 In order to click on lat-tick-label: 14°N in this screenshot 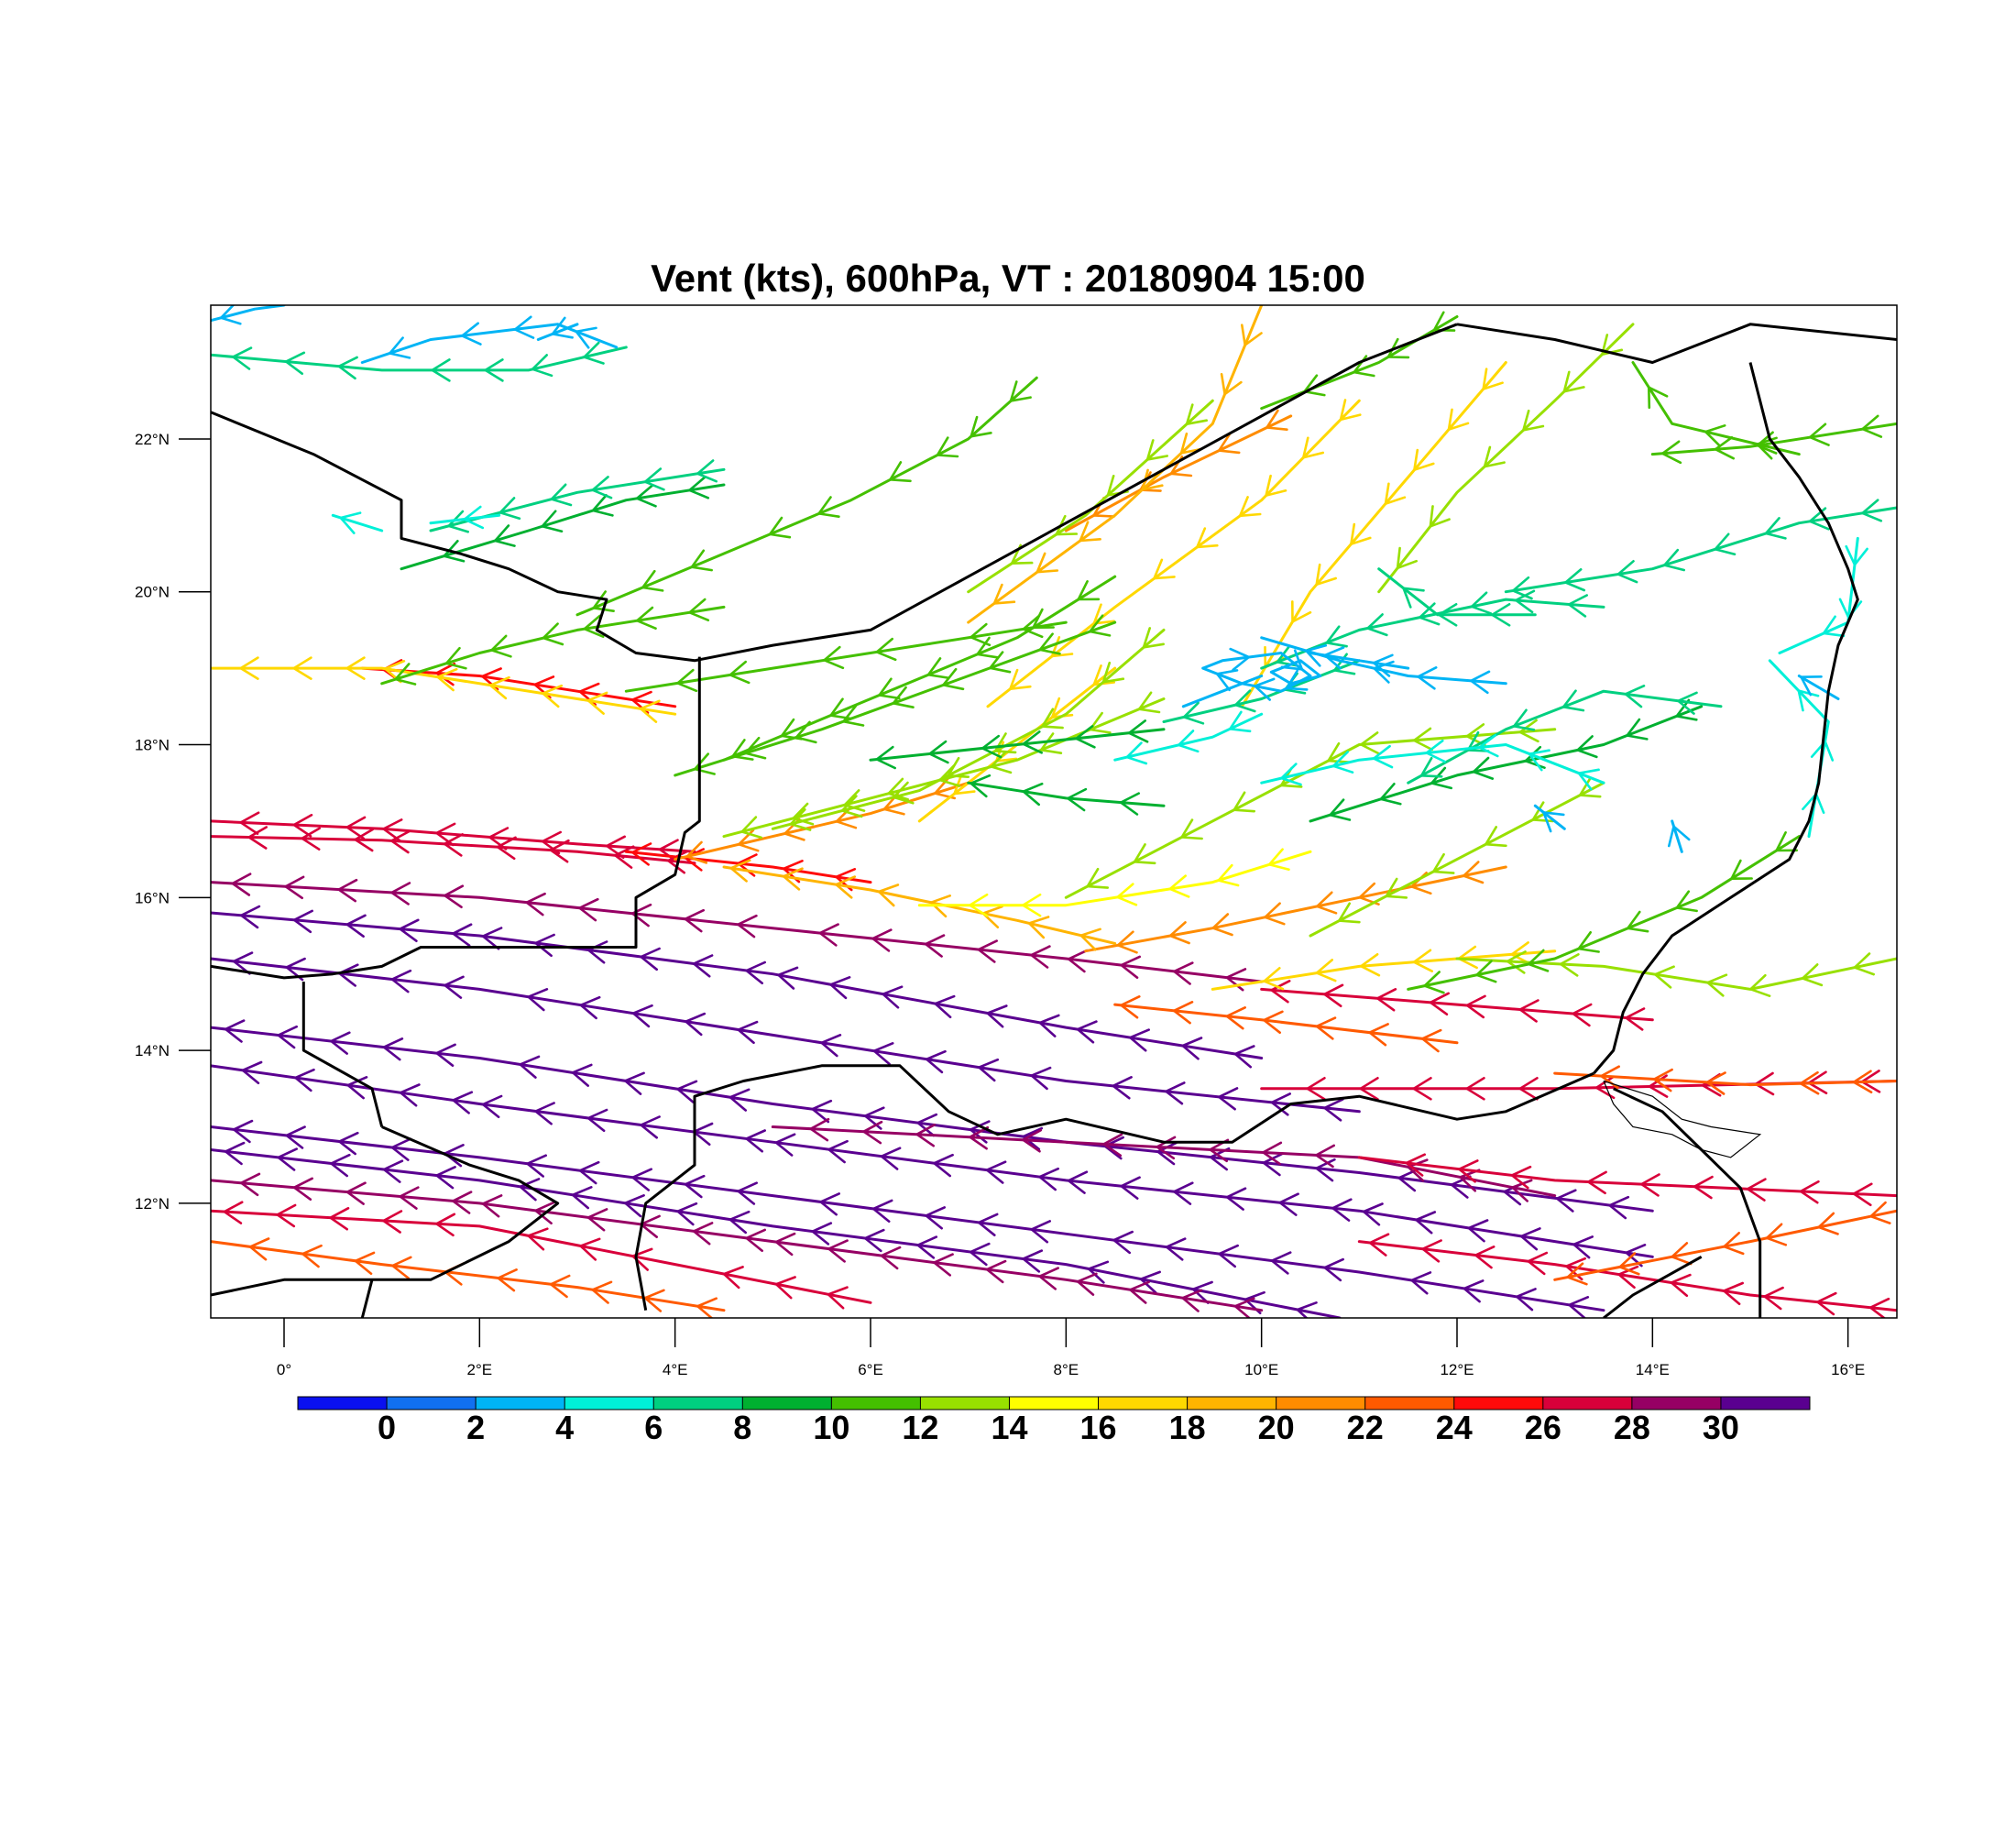, I will do `click(152, 1050)`.